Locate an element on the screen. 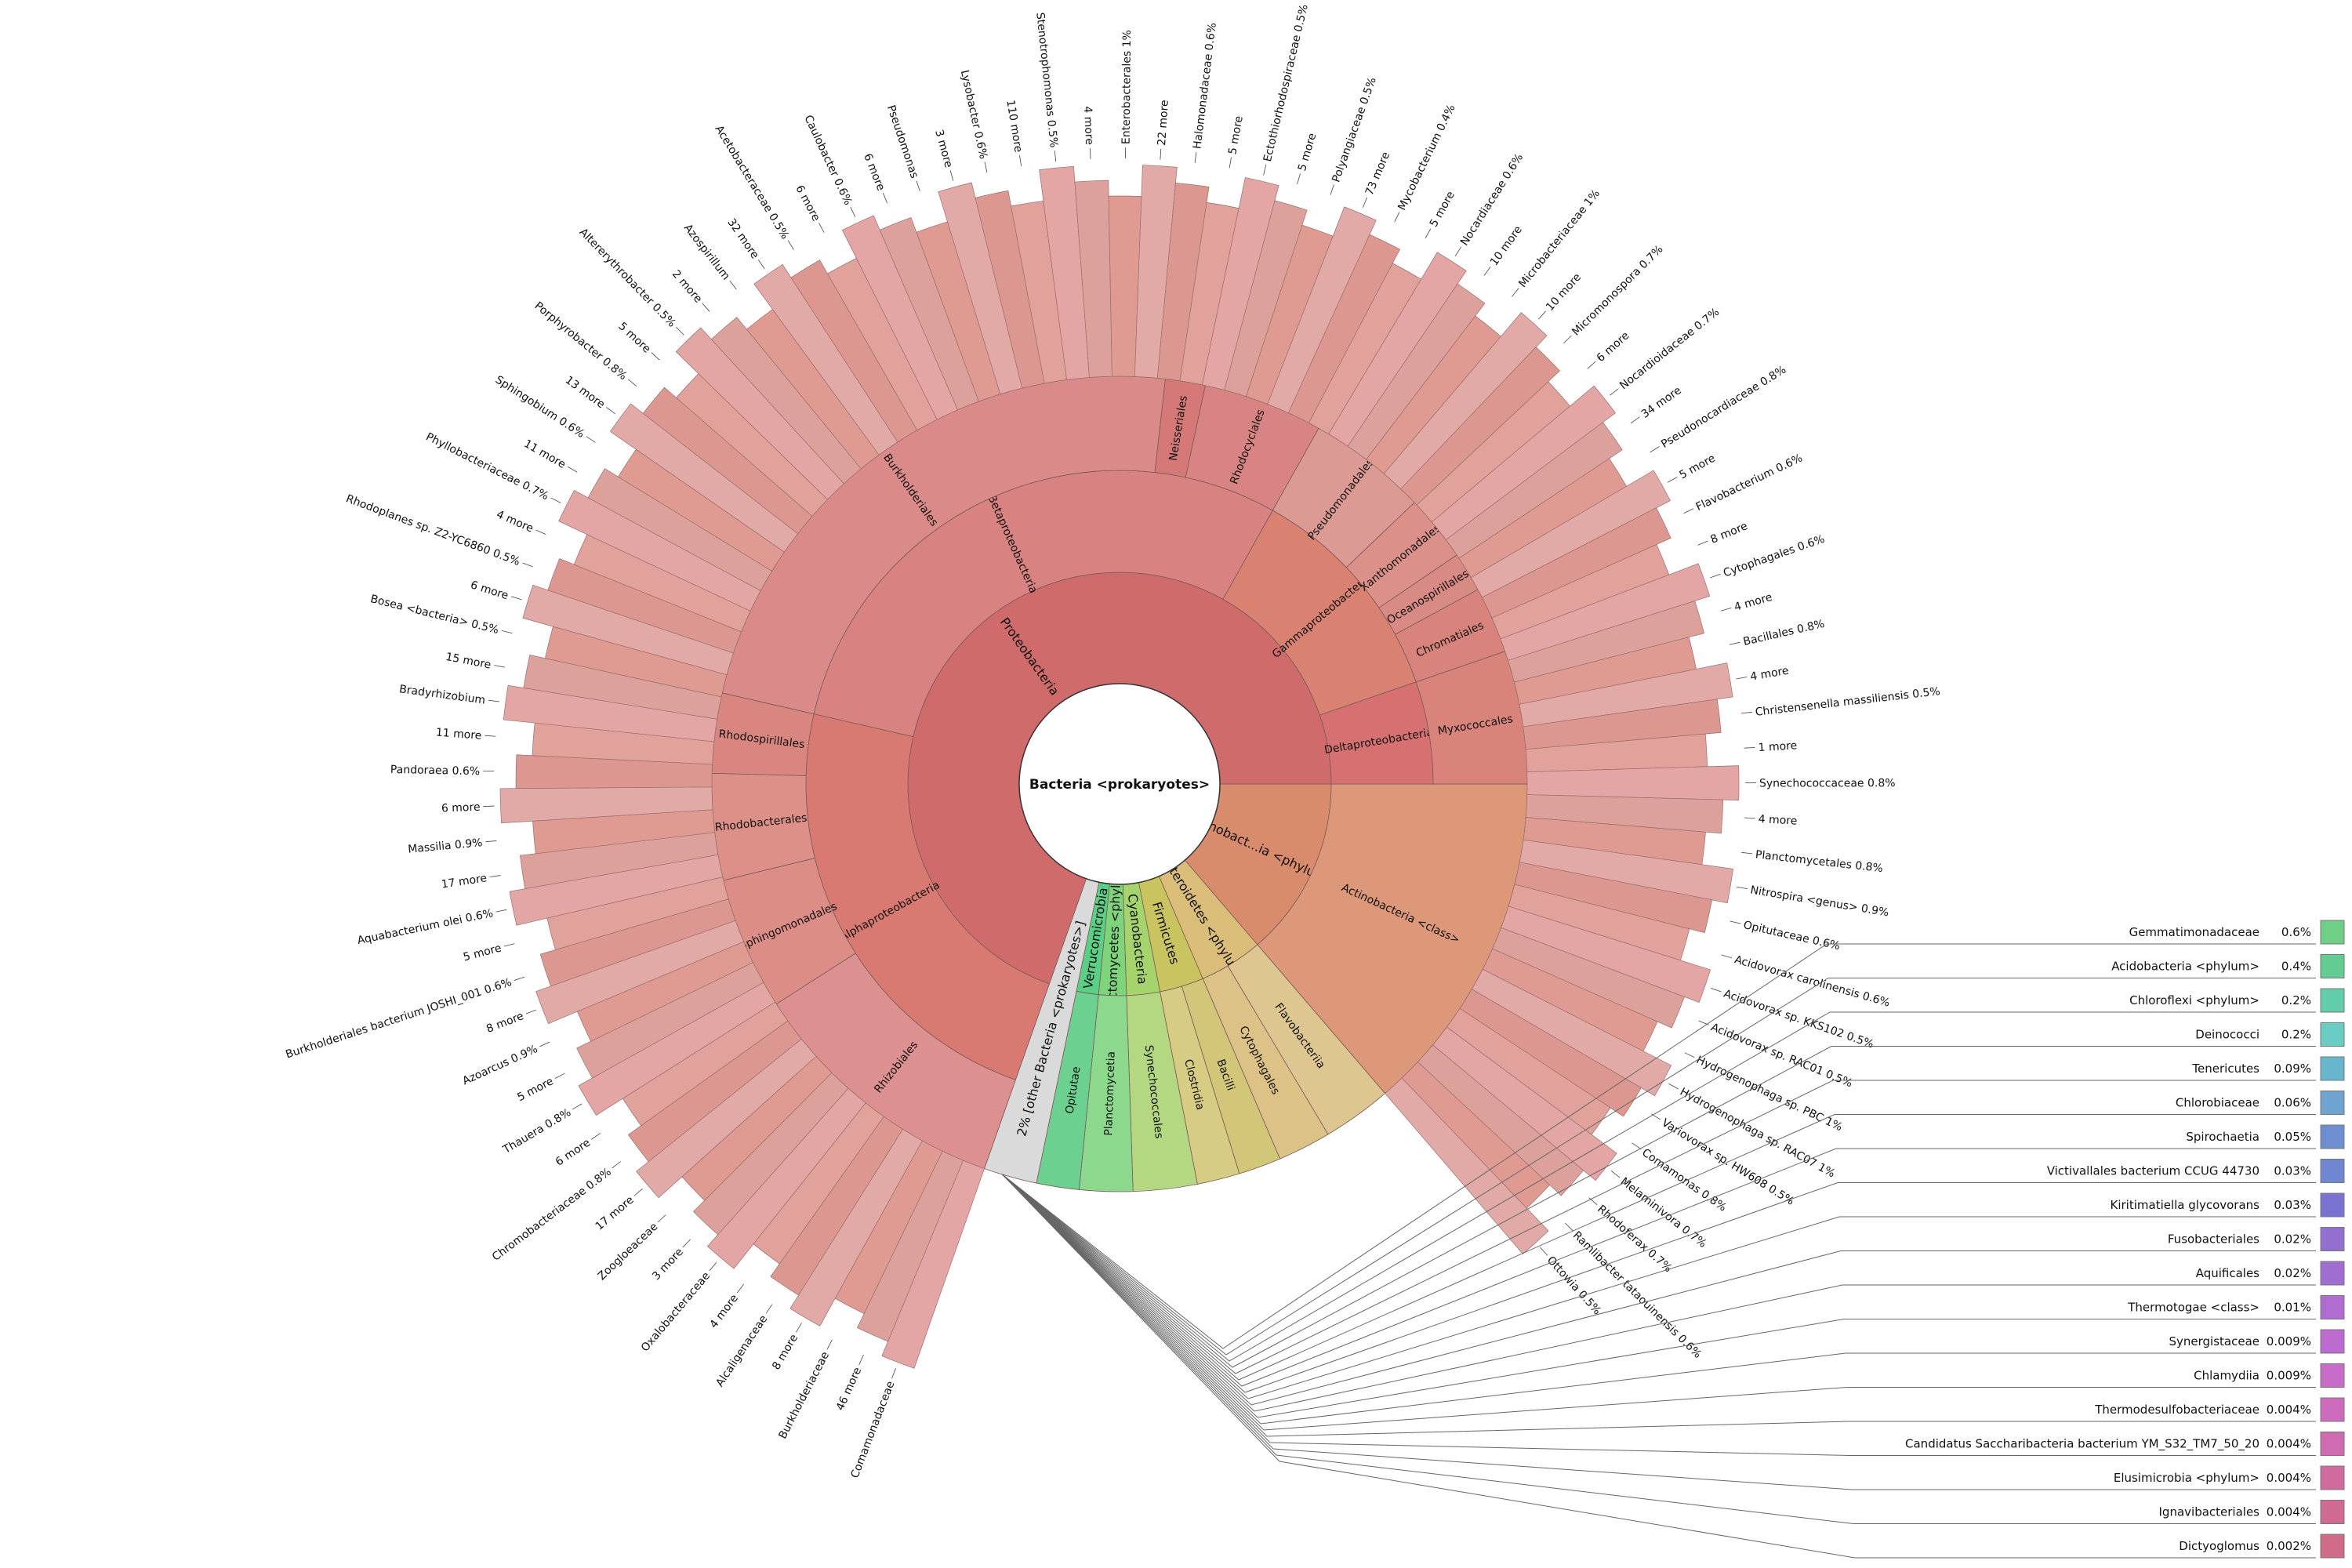 This screenshot has height=1568, width=2352. leaf-label: Aquabacterium olei 0.6% is located at coordinates (425, 927).